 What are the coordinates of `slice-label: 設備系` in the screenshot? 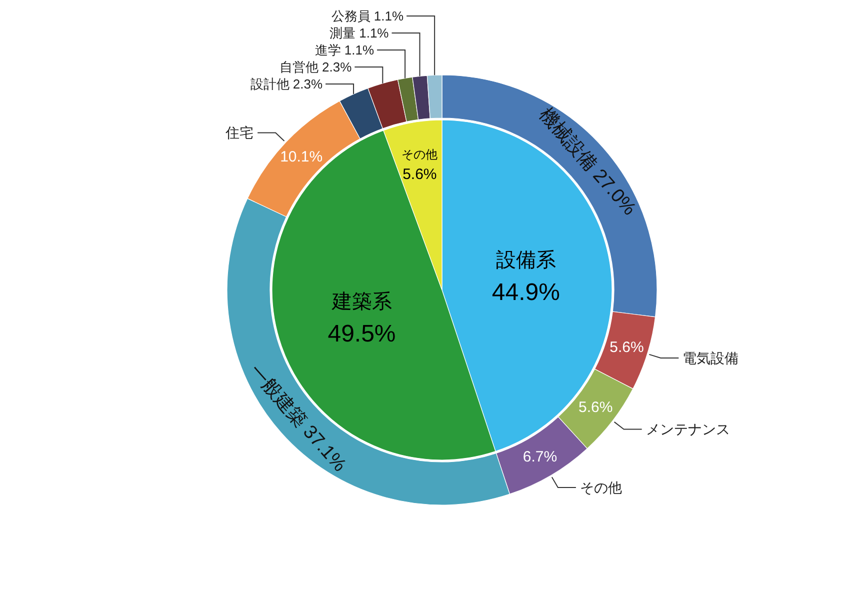 It's located at (526, 260).